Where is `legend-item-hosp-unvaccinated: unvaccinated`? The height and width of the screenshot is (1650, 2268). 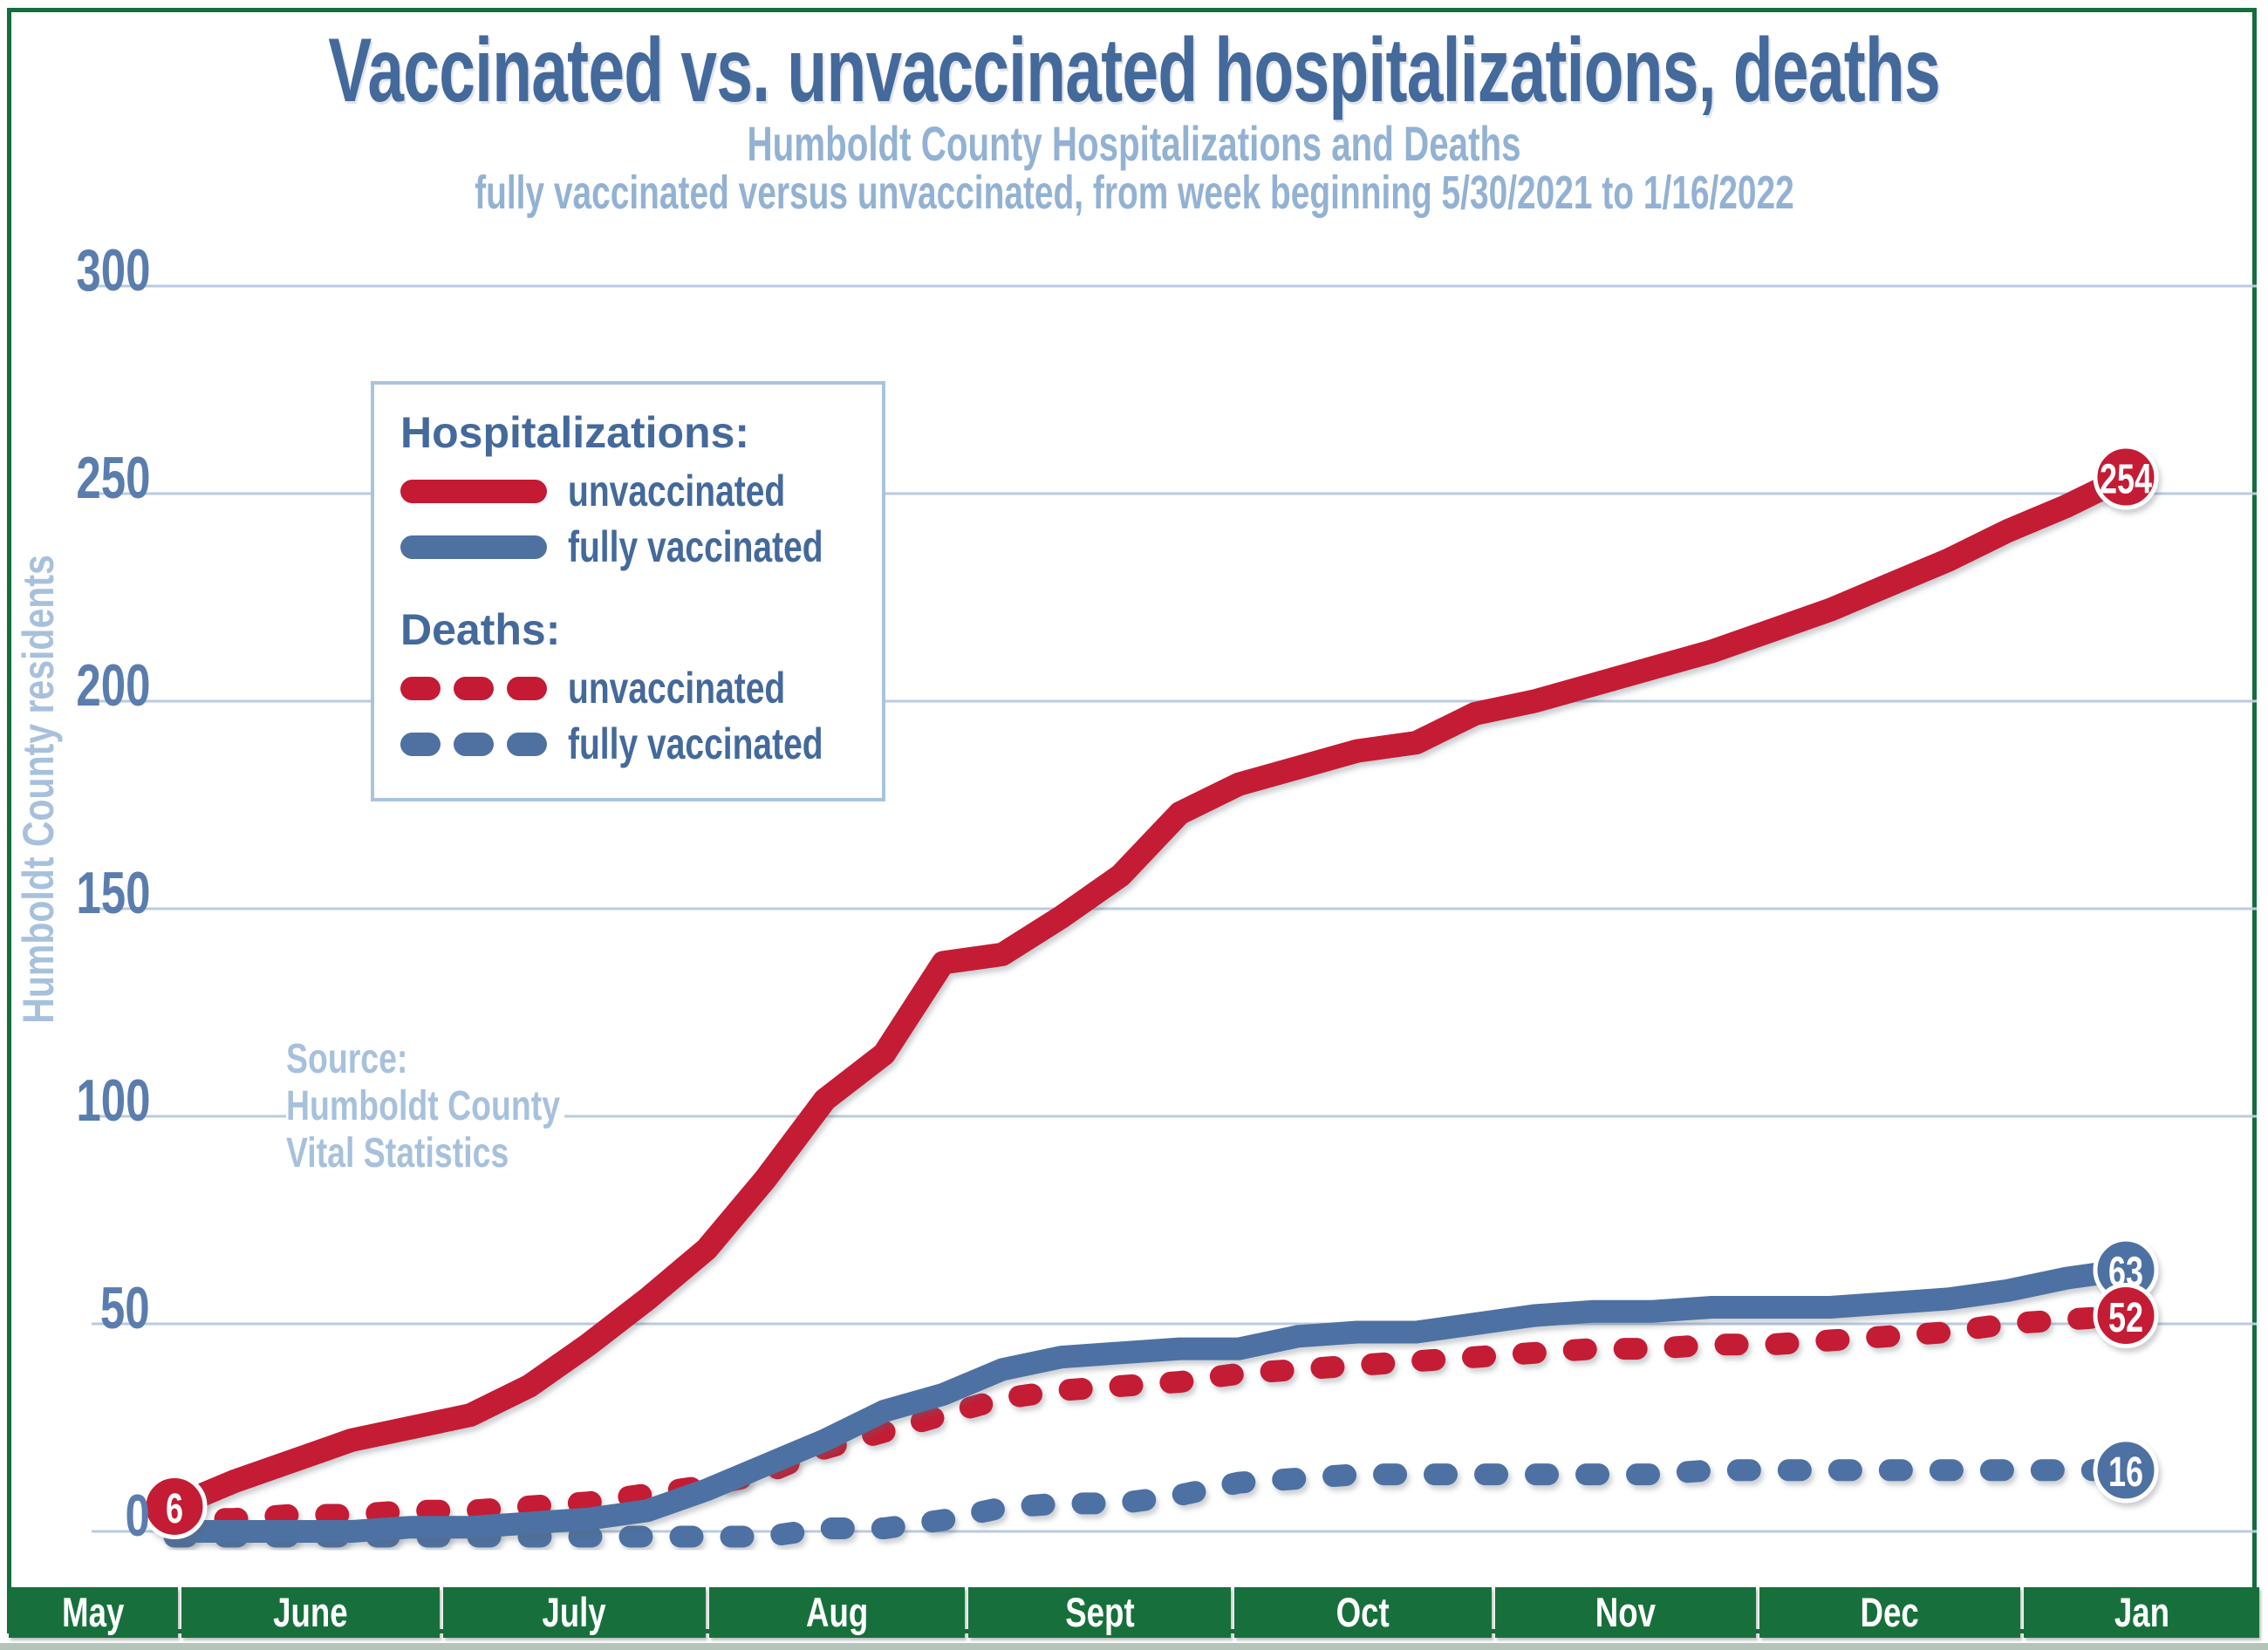 legend-item-hosp-unvaccinated: unvaccinated is located at coordinates (641, 491).